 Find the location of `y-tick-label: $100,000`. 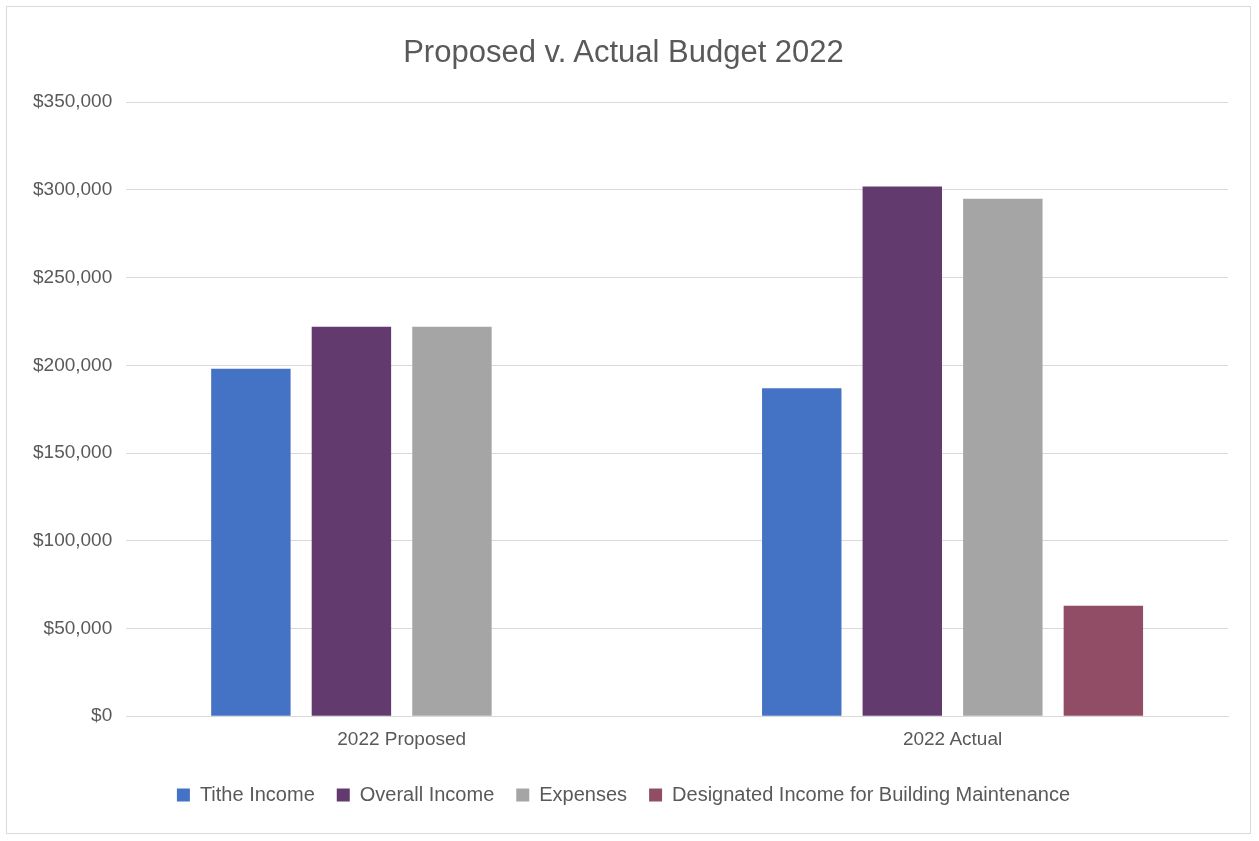

y-tick-label: $100,000 is located at coordinates (73, 540).